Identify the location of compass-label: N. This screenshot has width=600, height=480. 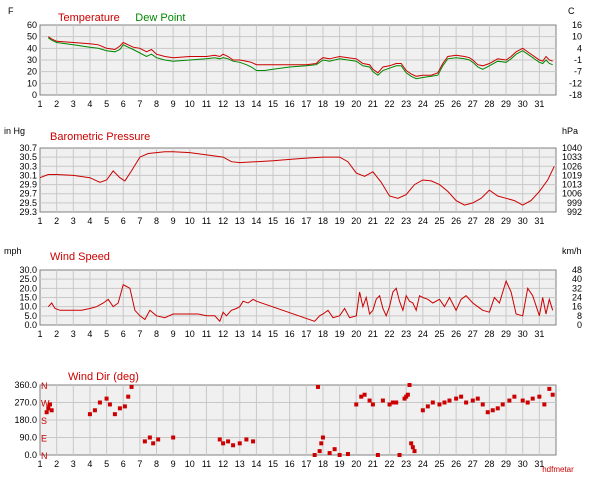
(44, 456).